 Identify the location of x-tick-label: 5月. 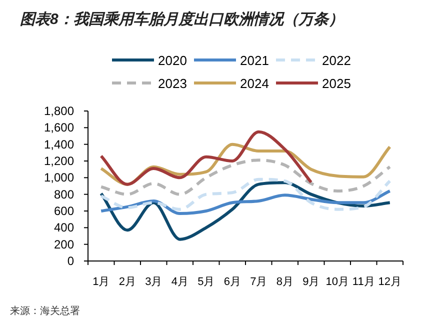
(206, 282).